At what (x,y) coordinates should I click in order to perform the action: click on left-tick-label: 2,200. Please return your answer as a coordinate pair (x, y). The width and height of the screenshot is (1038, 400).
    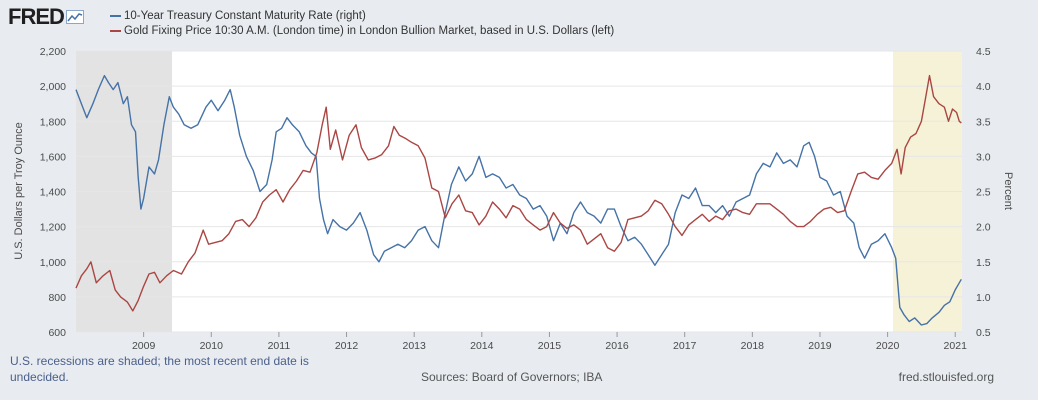
    Looking at the image, I should click on (53, 52).